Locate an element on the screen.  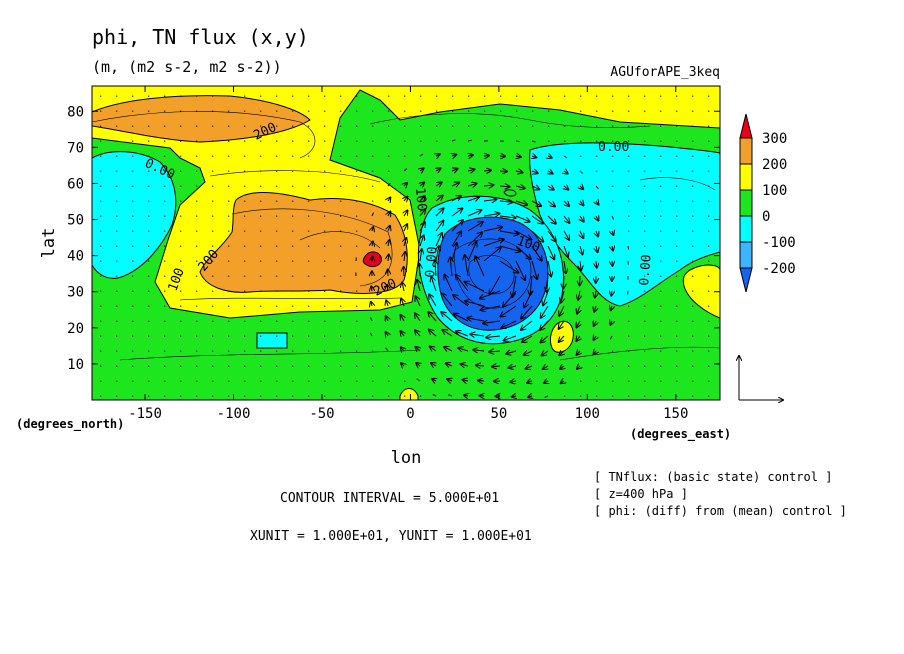
x-tick-label: -50 is located at coordinates (321, 414).